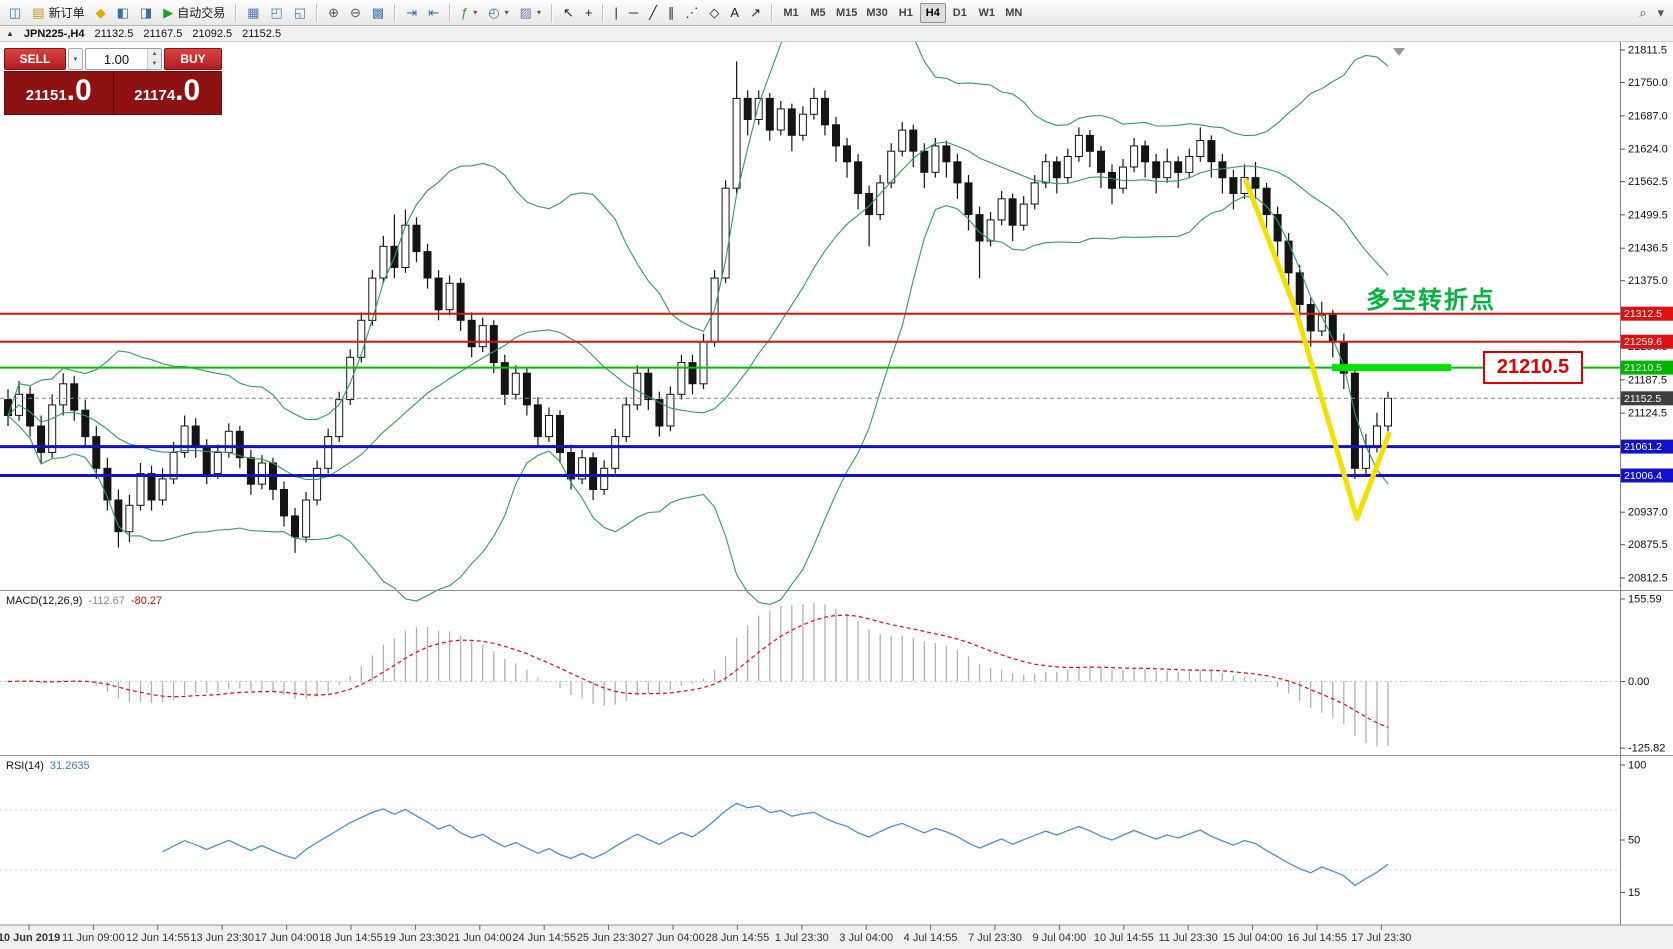  I want to click on trend-zigzag-drawing, so click(1317, 349).